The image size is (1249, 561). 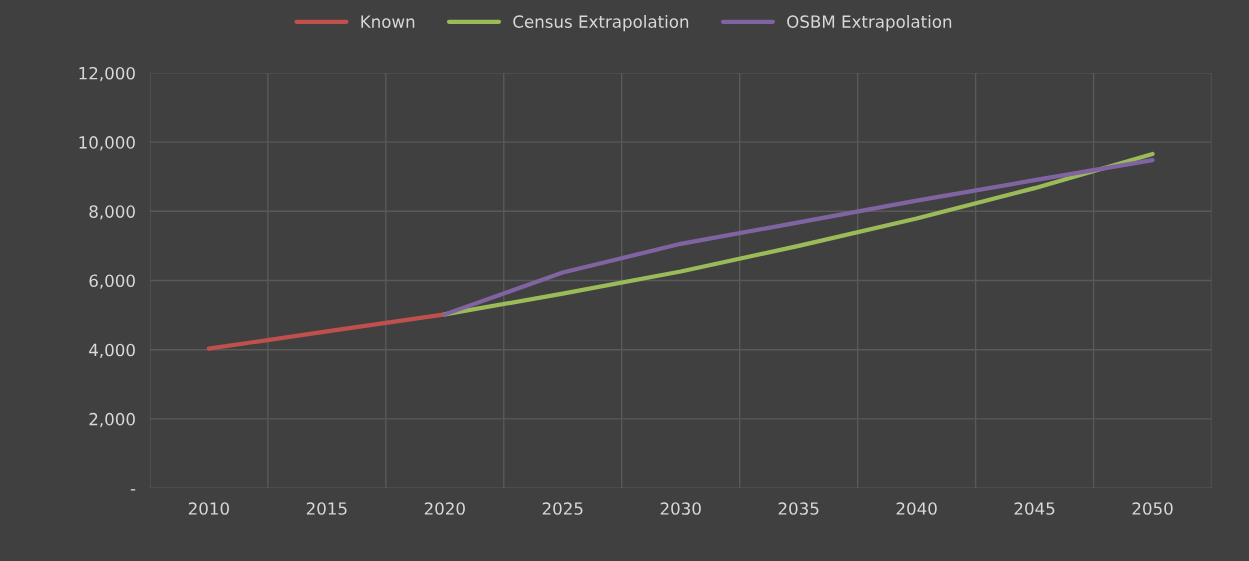 I want to click on legend-label: Census Extrapolation, so click(x=601, y=23).